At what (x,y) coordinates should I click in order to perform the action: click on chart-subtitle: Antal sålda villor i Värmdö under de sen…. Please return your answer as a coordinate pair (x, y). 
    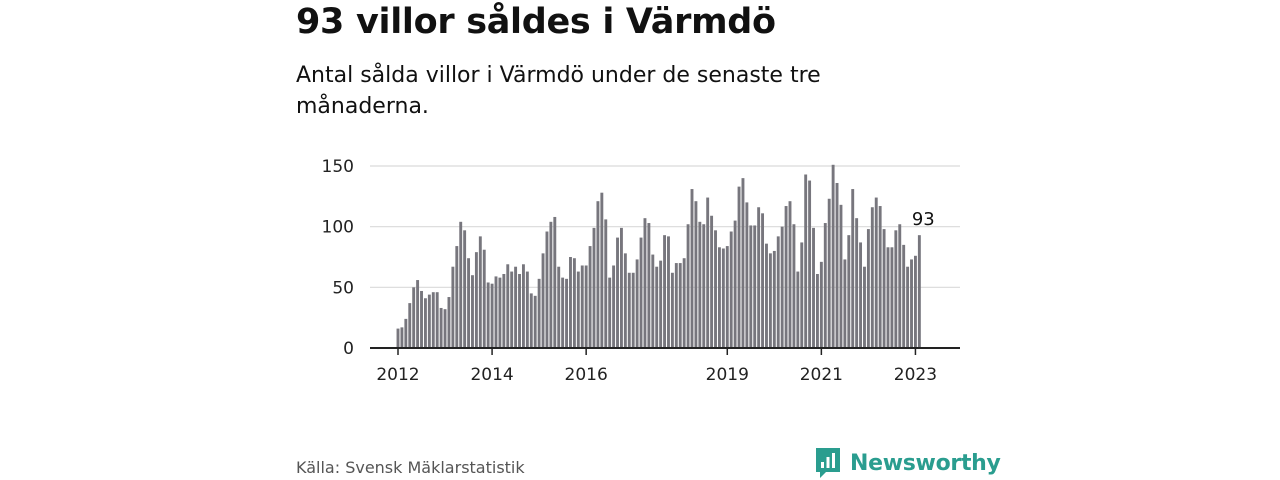
    Looking at the image, I should click on (558, 91).